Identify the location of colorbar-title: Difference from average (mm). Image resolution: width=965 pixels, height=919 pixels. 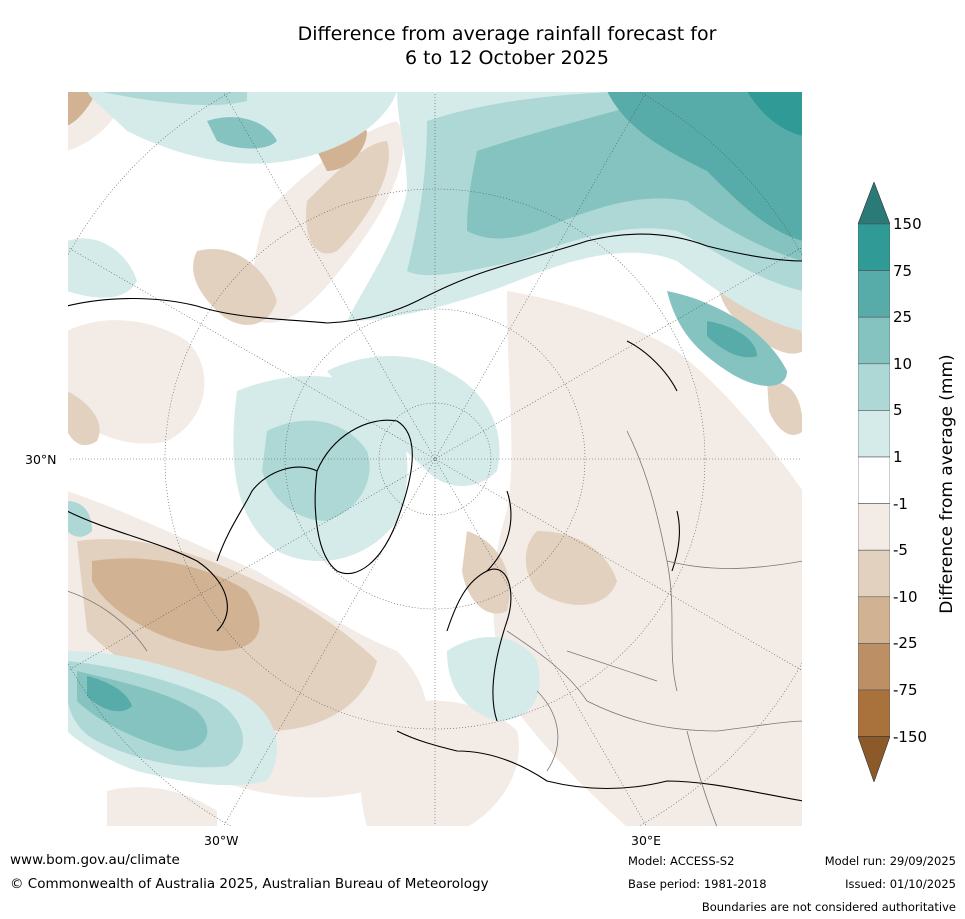
(947, 484).